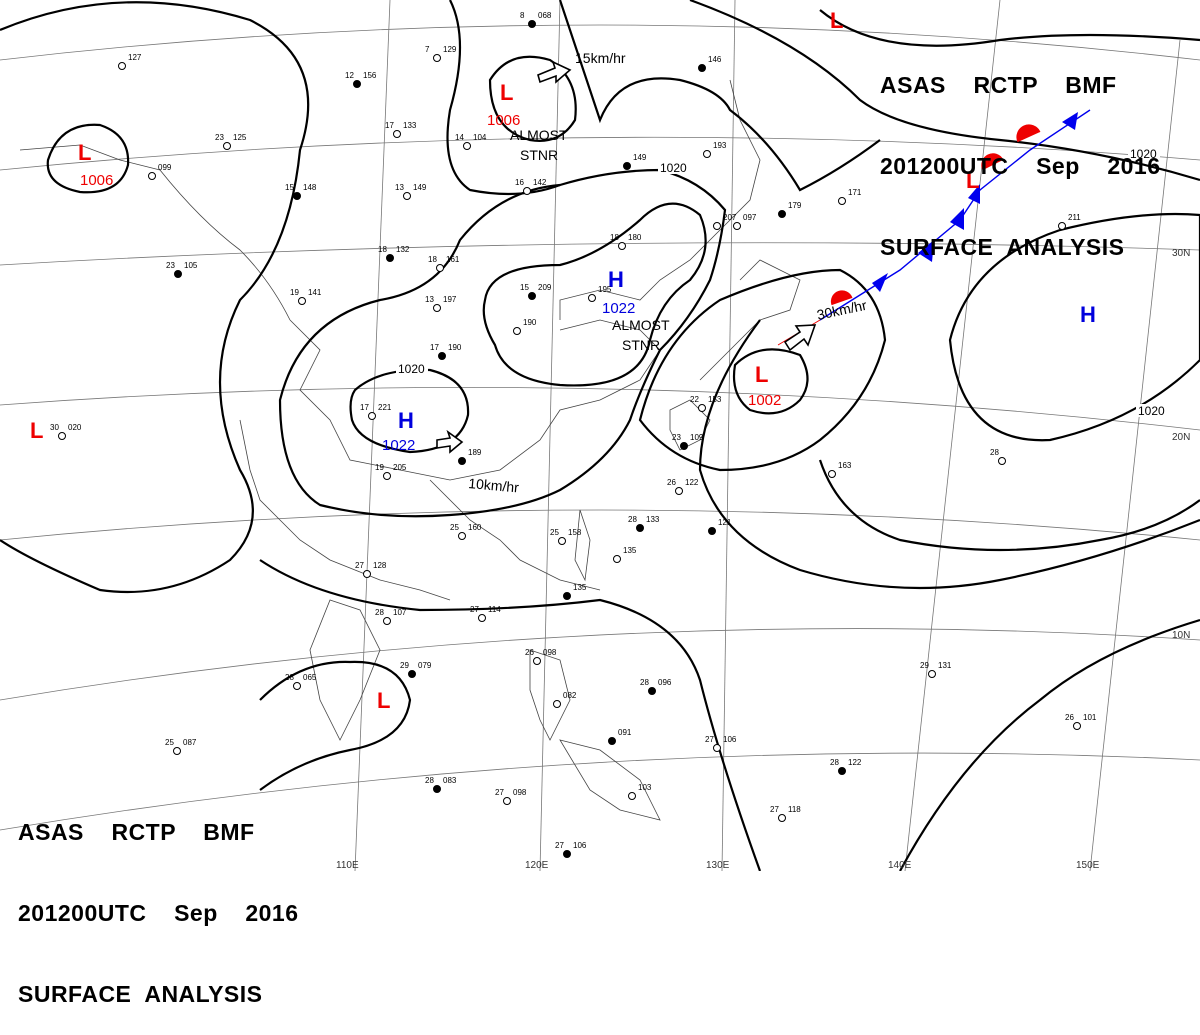 The width and height of the screenshot is (1200, 1035). Describe the element at coordinates (310, 677) in the screenshot. I see `station-pressure: 065` at that location.